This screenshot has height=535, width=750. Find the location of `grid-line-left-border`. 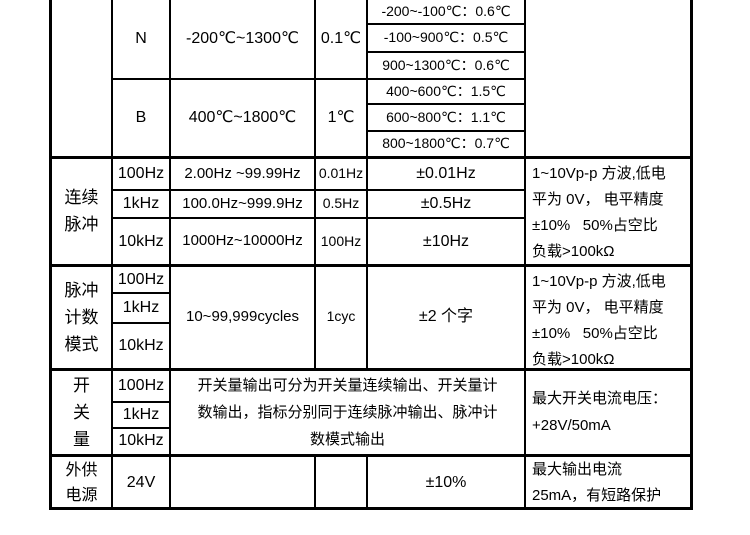

grid-line-left-border is located at coordinates (50, 255).